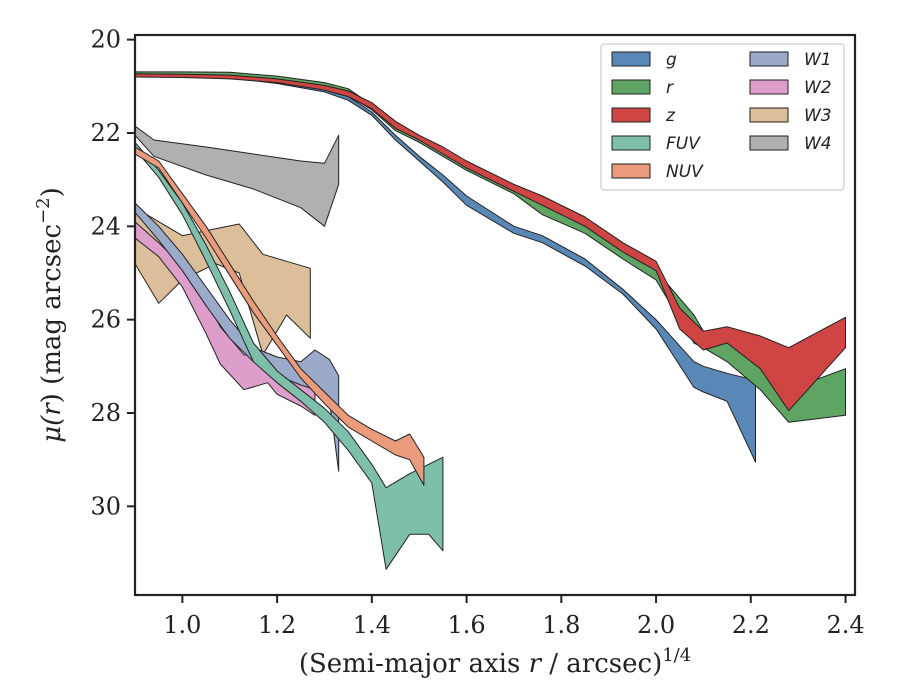 This screenshot has width=900, height=700. What do you see at coordinates (670, 88) in the screenshot?
I see `legend-label-r: r` at bounding box center [670, 88].